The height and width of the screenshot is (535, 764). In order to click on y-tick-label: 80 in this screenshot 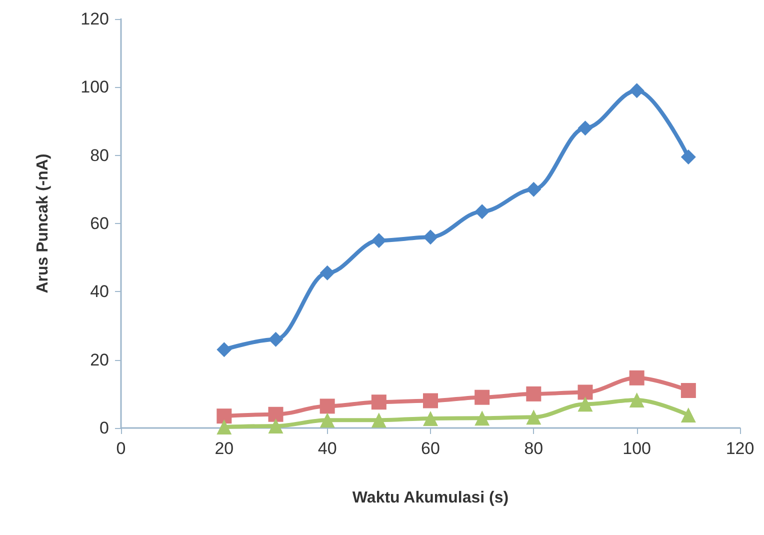, I will do `click(99, 155)`.